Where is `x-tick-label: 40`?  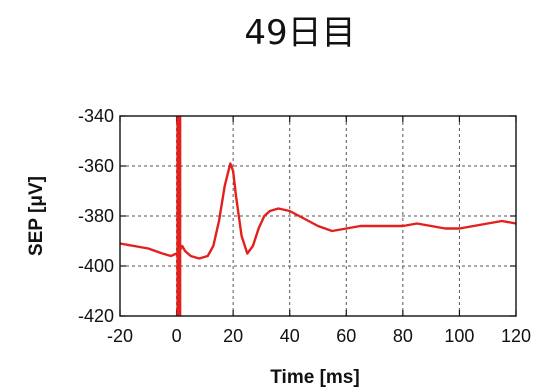 x-tick-label: 40 is located at coordinates (290, 336).